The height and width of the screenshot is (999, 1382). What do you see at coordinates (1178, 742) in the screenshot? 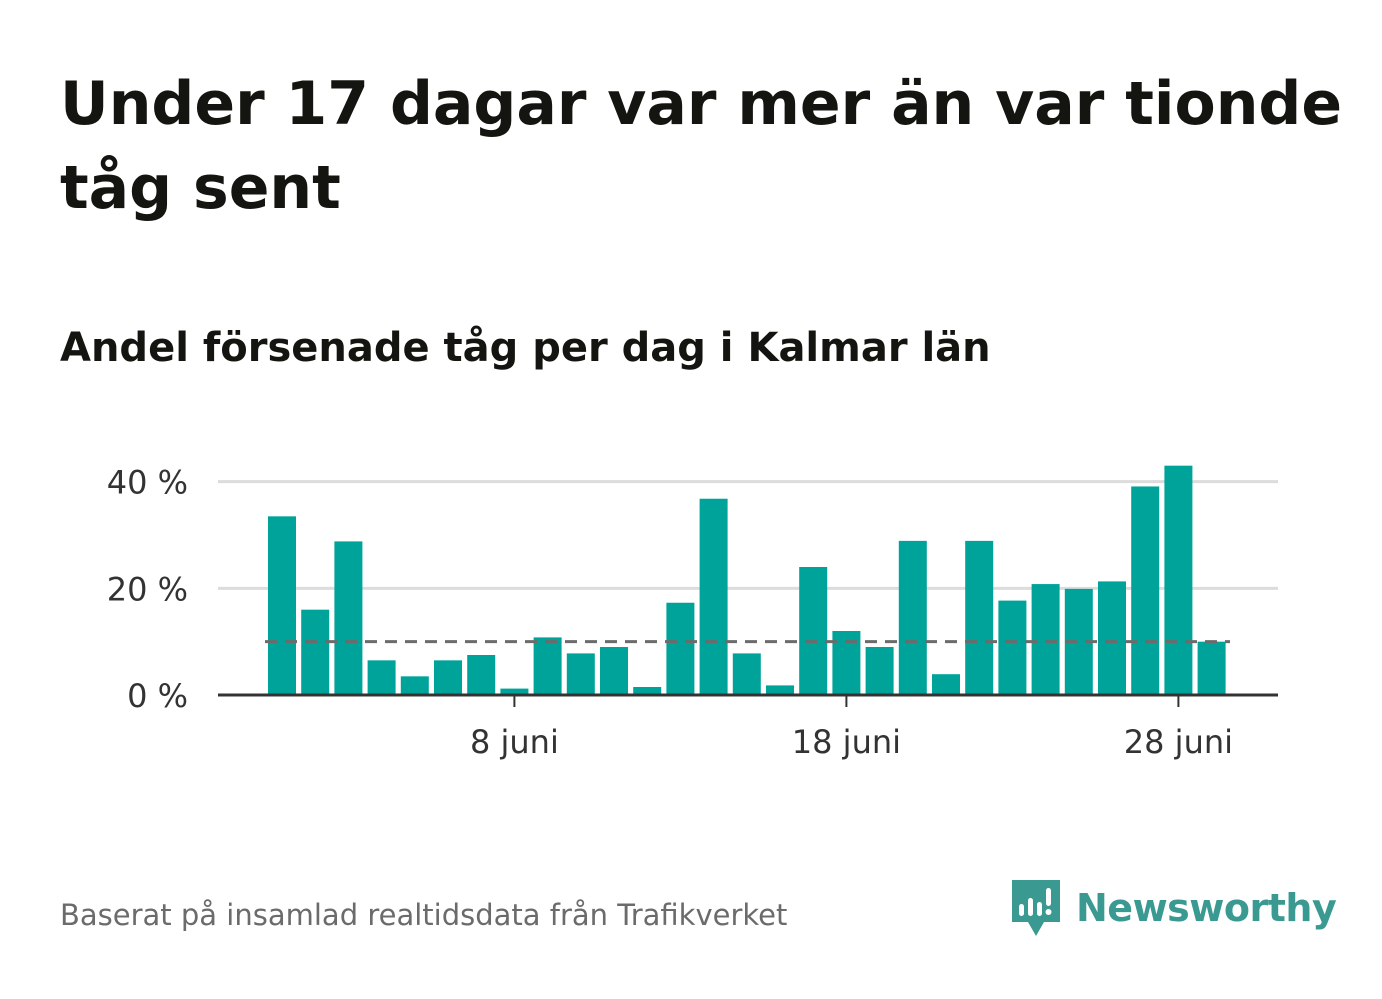
I see `x-tick-label: 28 juni` at bounding box center [1178, 742].